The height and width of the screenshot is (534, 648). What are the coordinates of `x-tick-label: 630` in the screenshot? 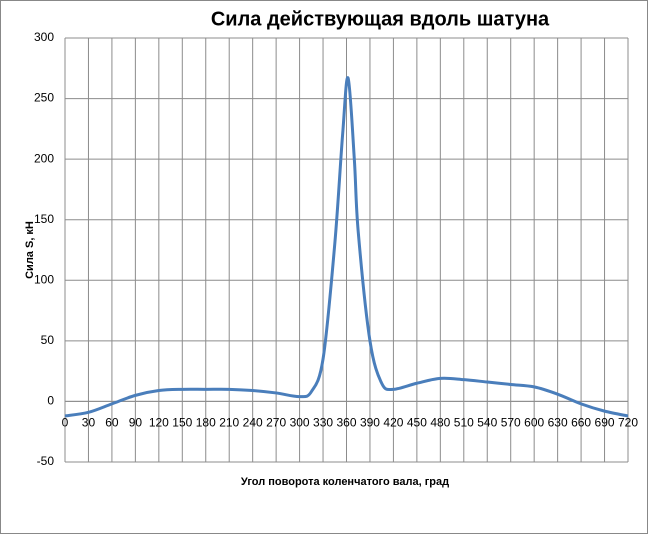 It's located at (558, 423).